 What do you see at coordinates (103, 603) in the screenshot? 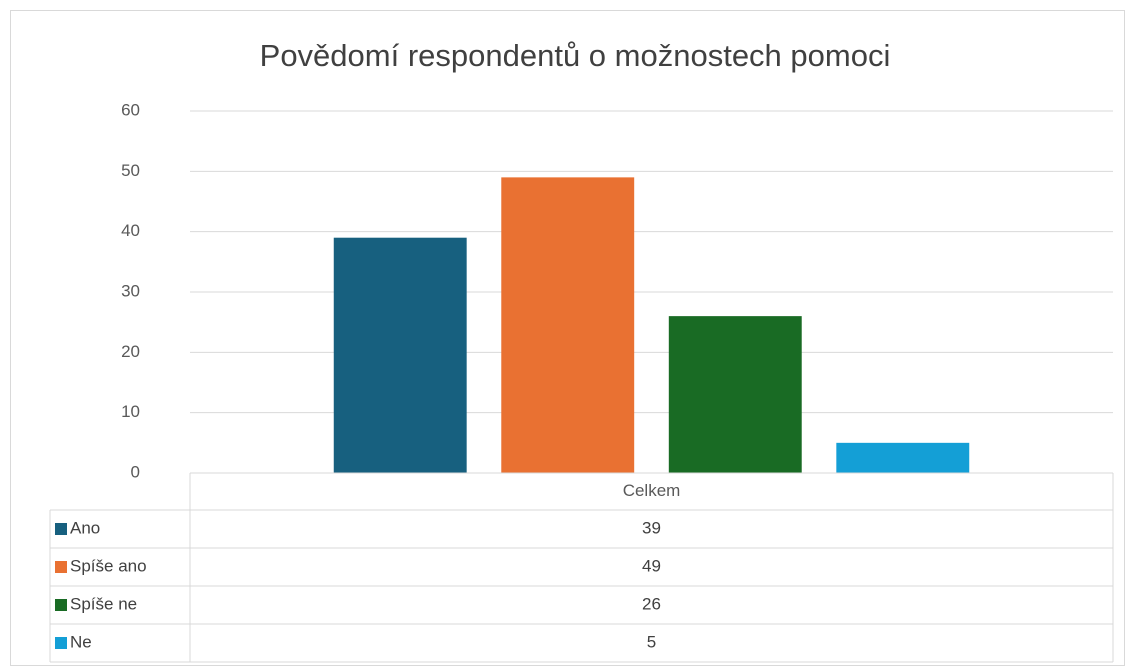
I see `legend-label: Spíše ne` at bounding box center [103, 603].